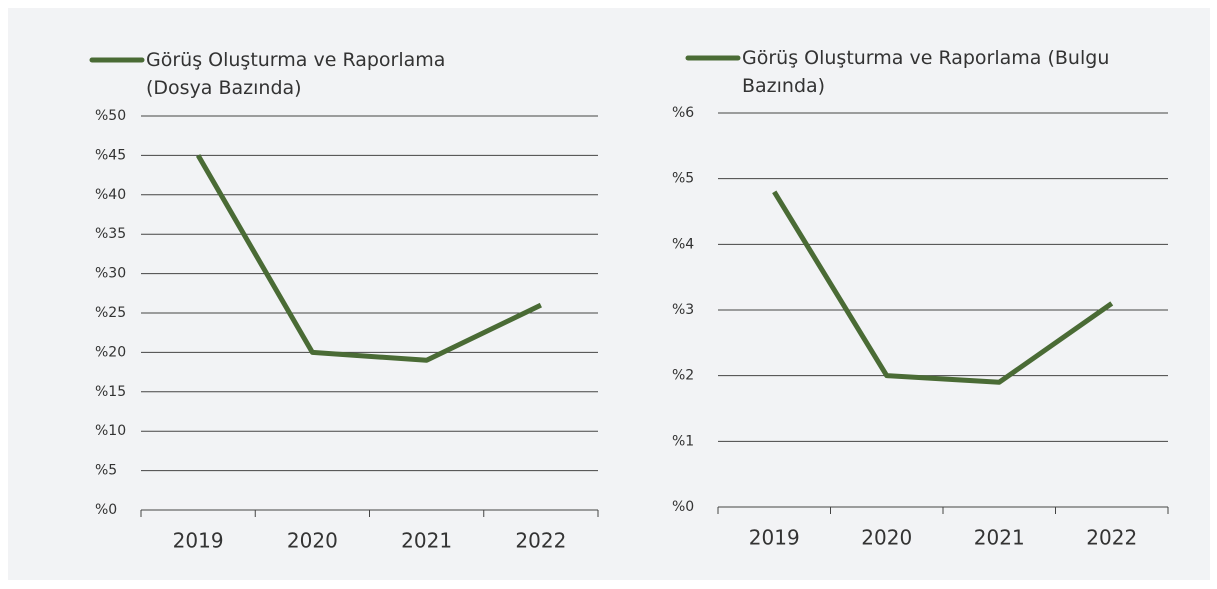 The image size is (1217, 589). Describe the element at coordinates (110, 234) in the screenshot. I see `y-tick-label: %35` at that location.